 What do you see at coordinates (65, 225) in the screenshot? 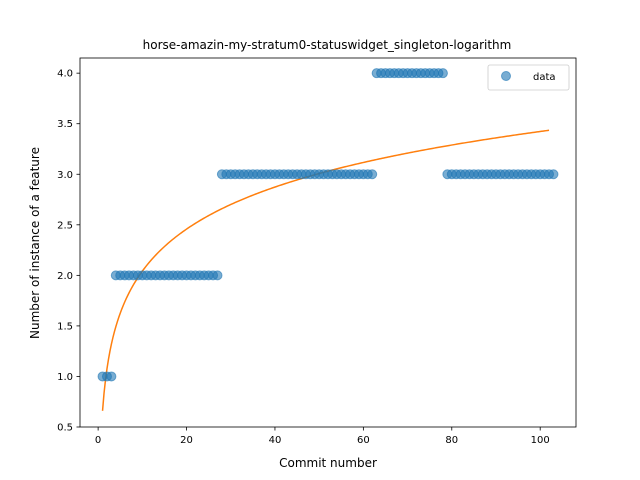
I see `y-tick-label: 2.5` at bounding box center [65, 225].